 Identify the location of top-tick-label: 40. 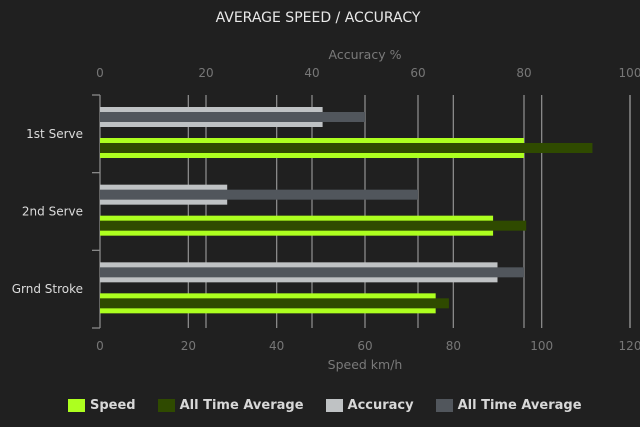
(311, 73).